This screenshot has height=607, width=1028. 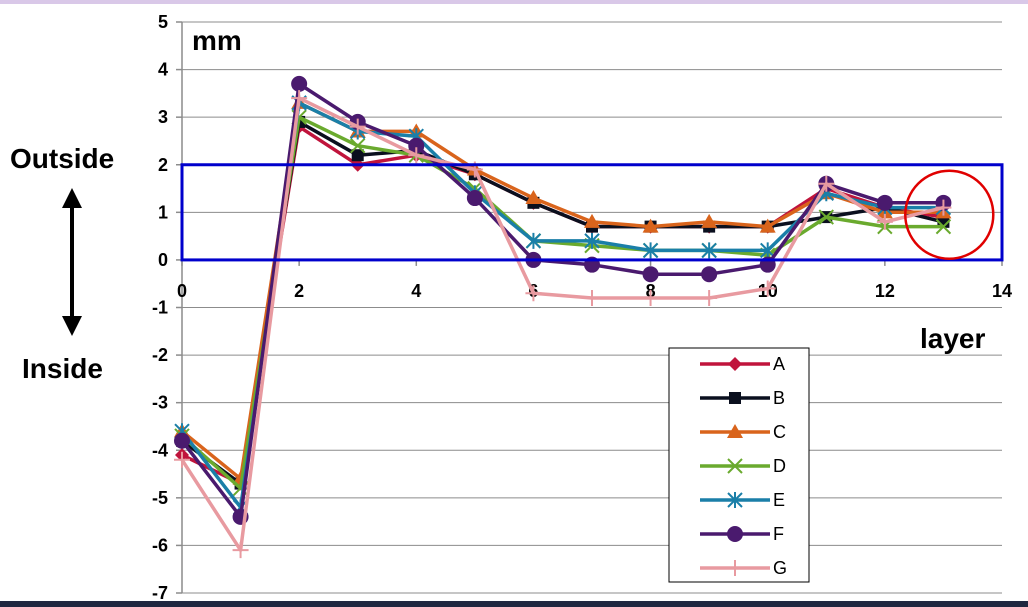 I want to click on legend-label: E, so click(x=779, y=500).